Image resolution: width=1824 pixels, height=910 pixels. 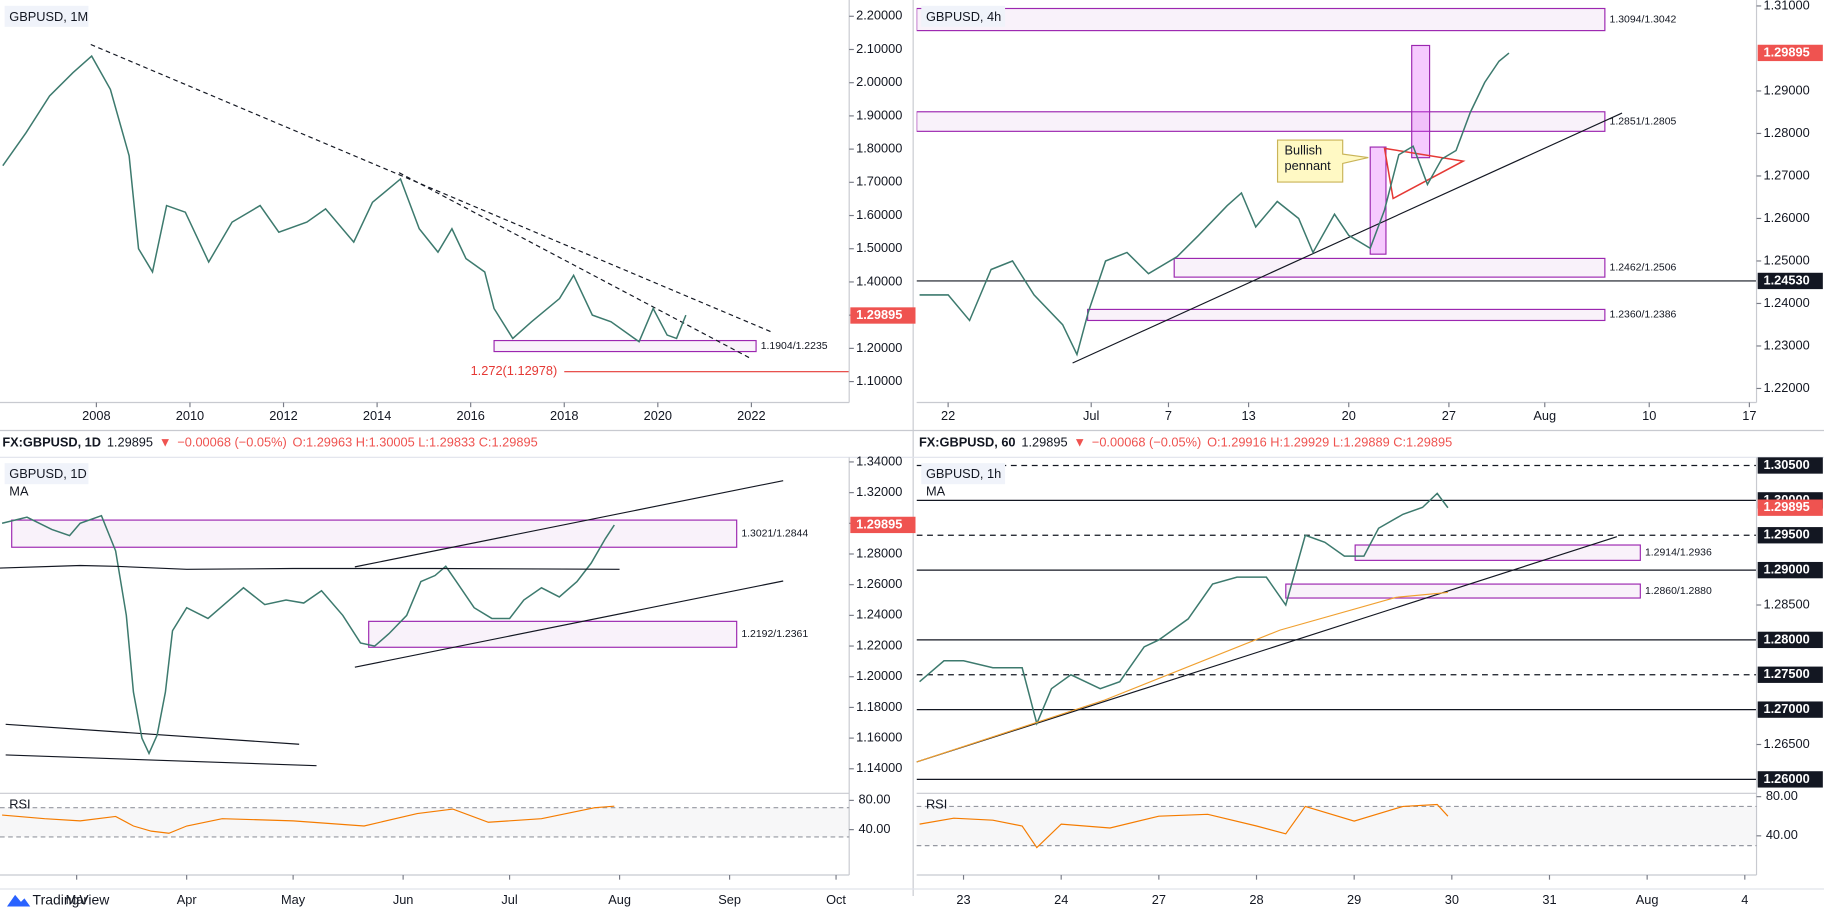 What do you see at coordinates (1787, 603) in the screenshot?
I see `y-tick-label: 1.28500` at bounding box center [1787, 603].